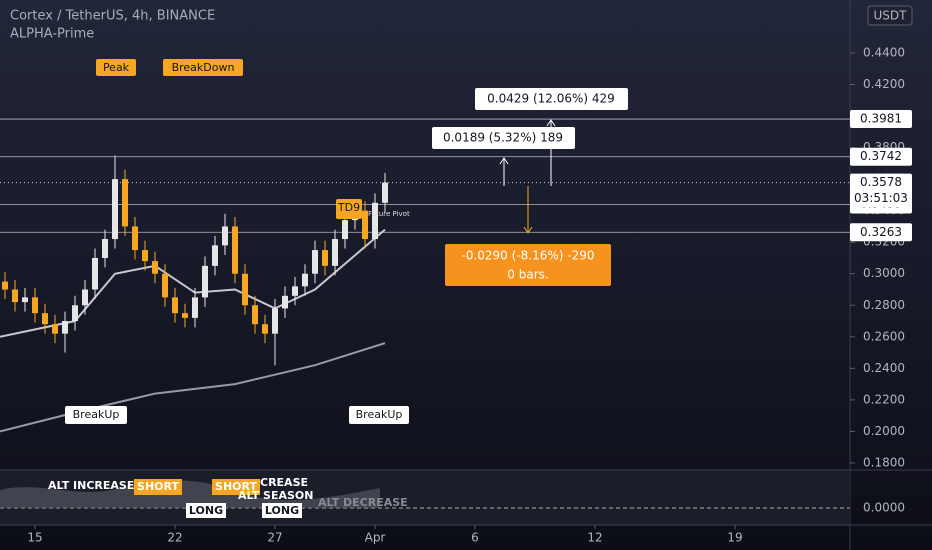 The image size is (932, 550). I want to click on measure-text: 0.0429 (12.06%) 429, so click(551, 99).